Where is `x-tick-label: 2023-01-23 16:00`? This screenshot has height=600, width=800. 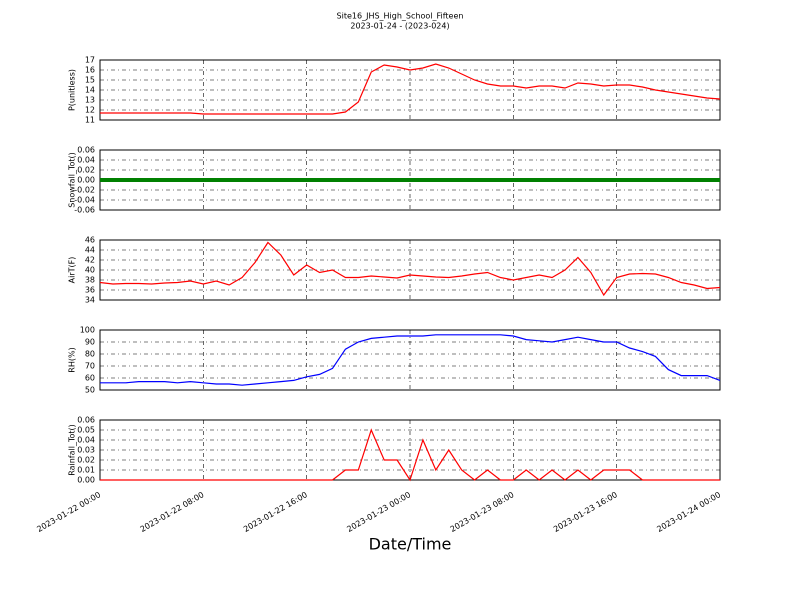
x-tick-label: 2023-01-23 16:00 is located at coordinates (585, 512).